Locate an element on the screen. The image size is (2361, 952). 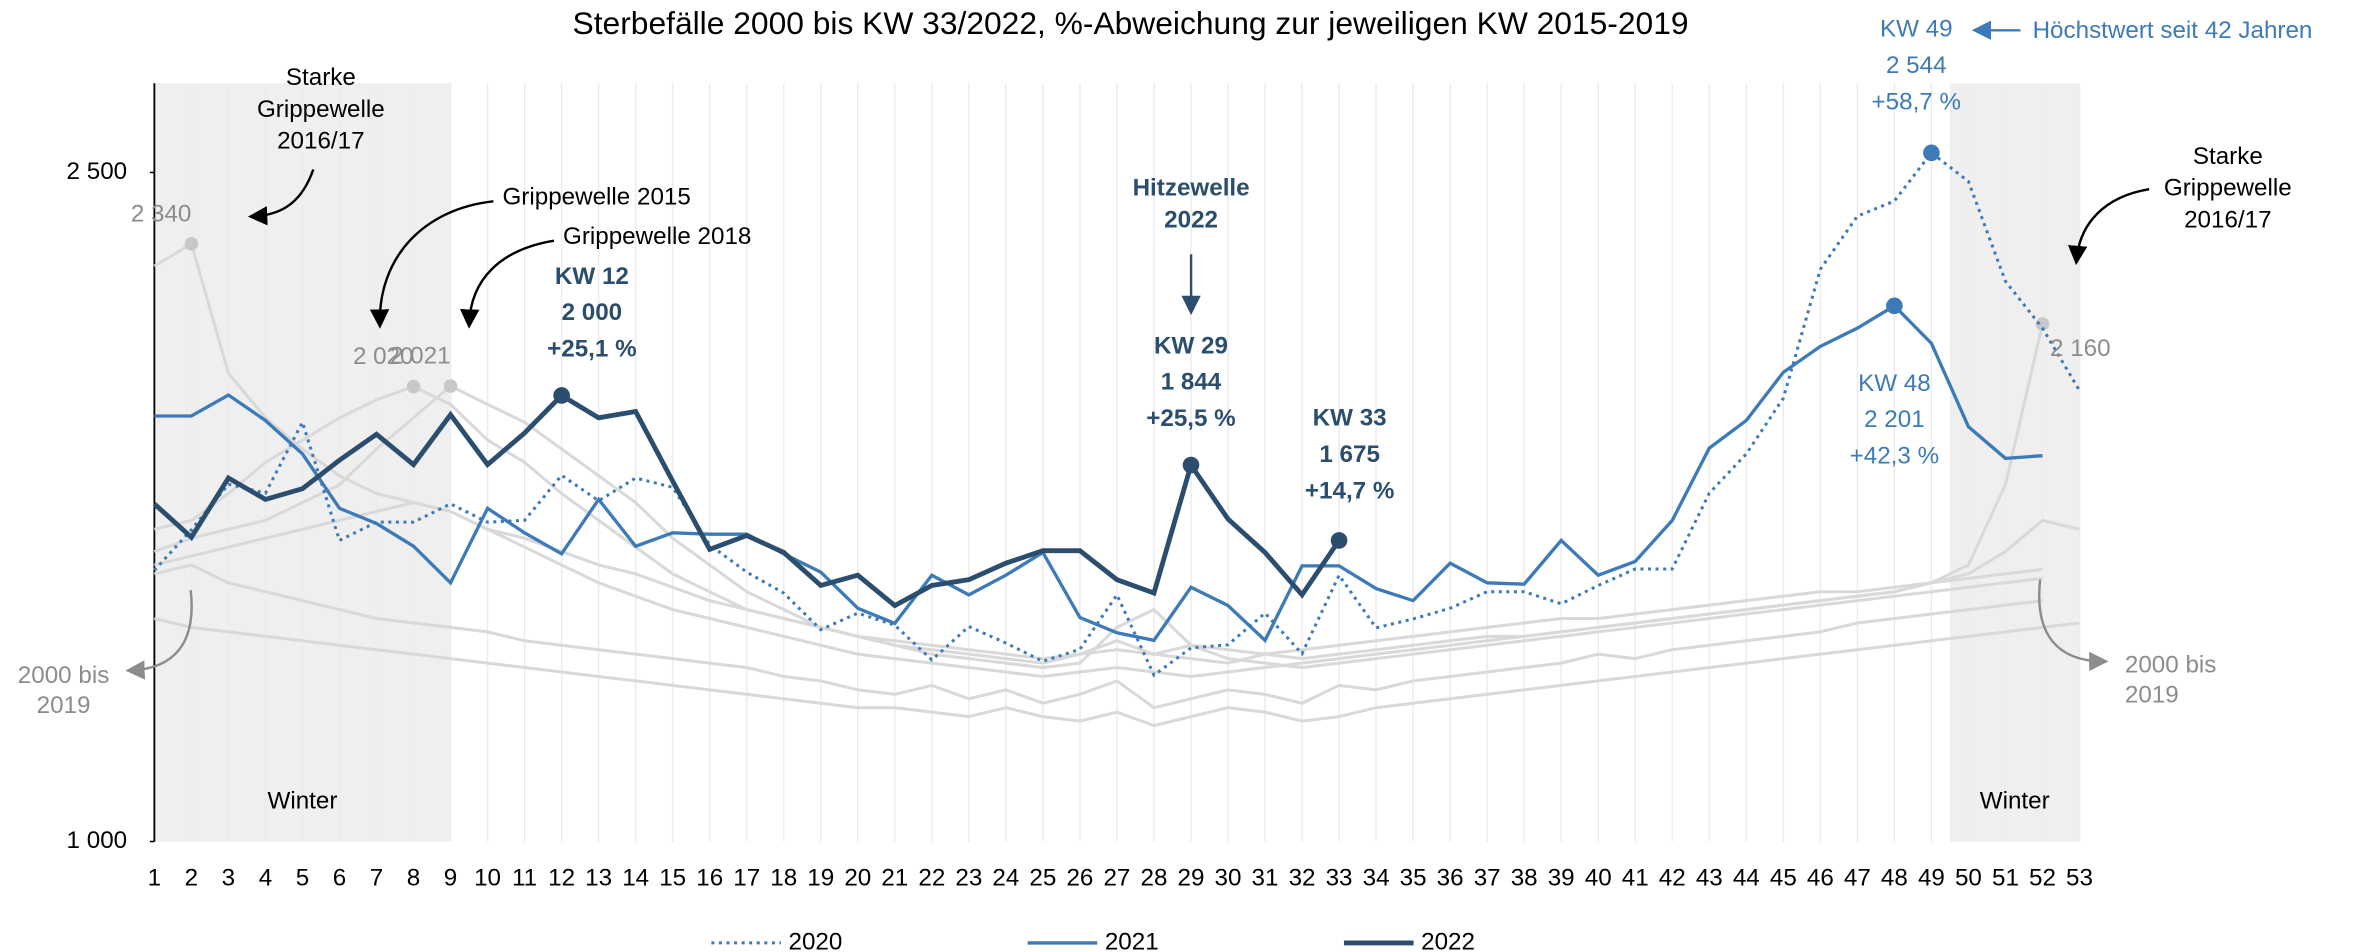
x-tick-label: 39 is located at coordinates (1561, 878).